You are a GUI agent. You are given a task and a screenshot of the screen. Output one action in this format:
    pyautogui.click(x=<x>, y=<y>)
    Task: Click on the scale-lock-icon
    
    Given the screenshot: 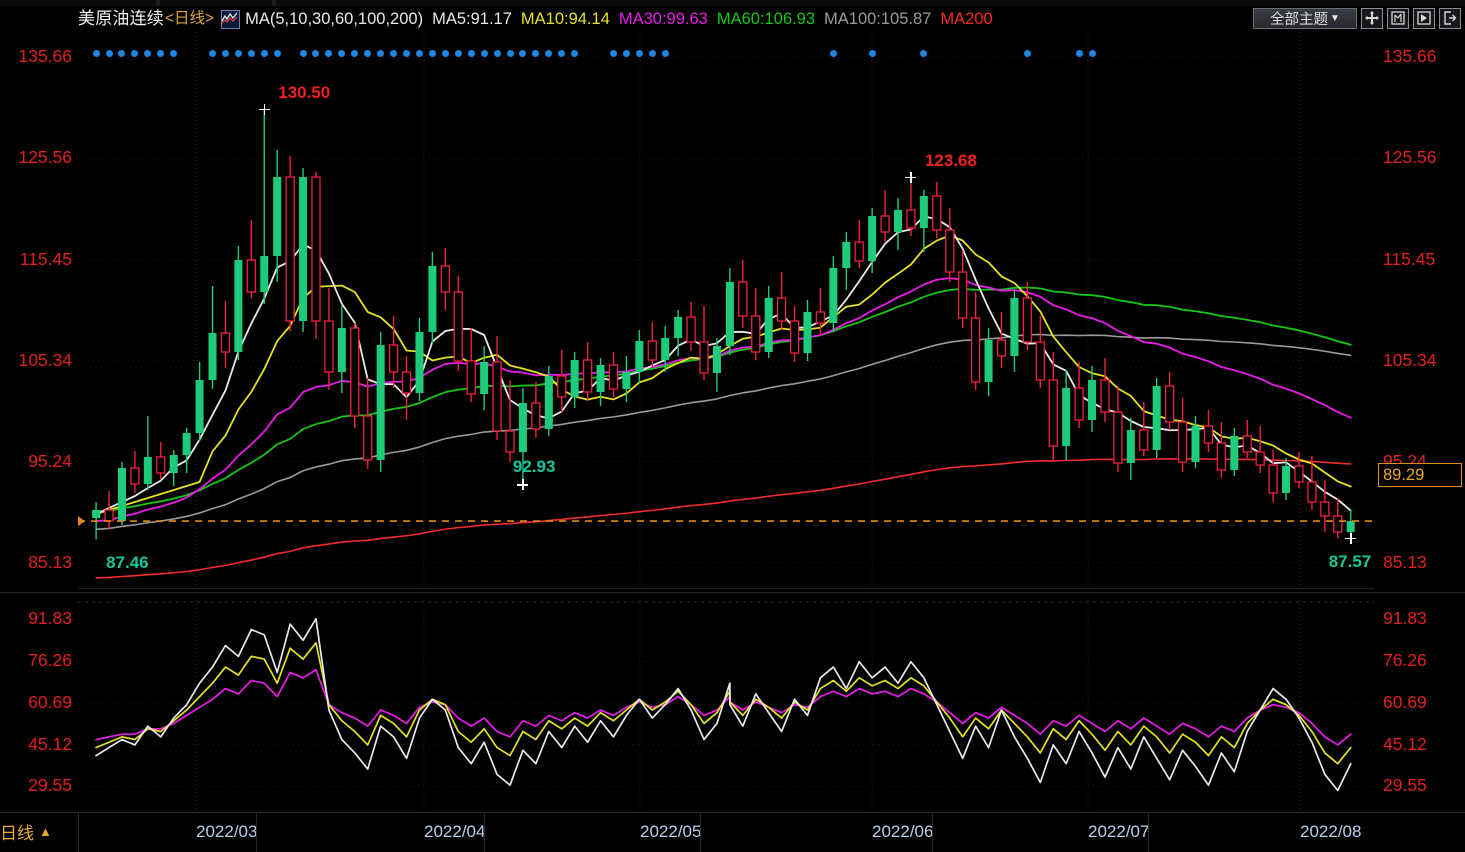 What is the action you would take?
    pyautogui.click(x=1398, y=18)
    